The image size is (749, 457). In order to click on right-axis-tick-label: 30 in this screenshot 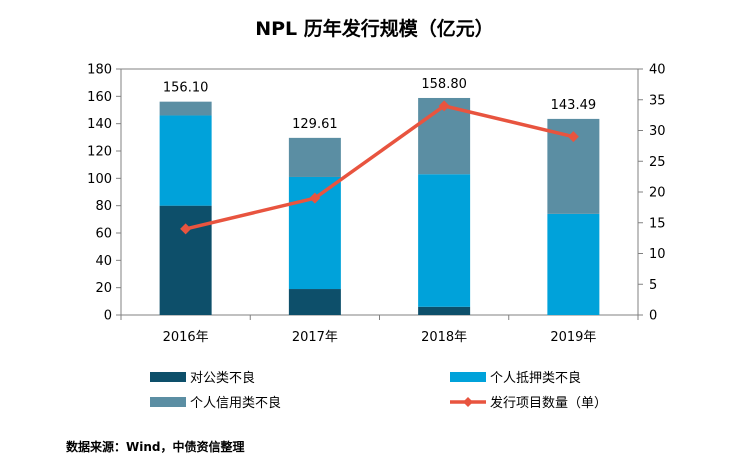, I will do `click(657, 131)`.